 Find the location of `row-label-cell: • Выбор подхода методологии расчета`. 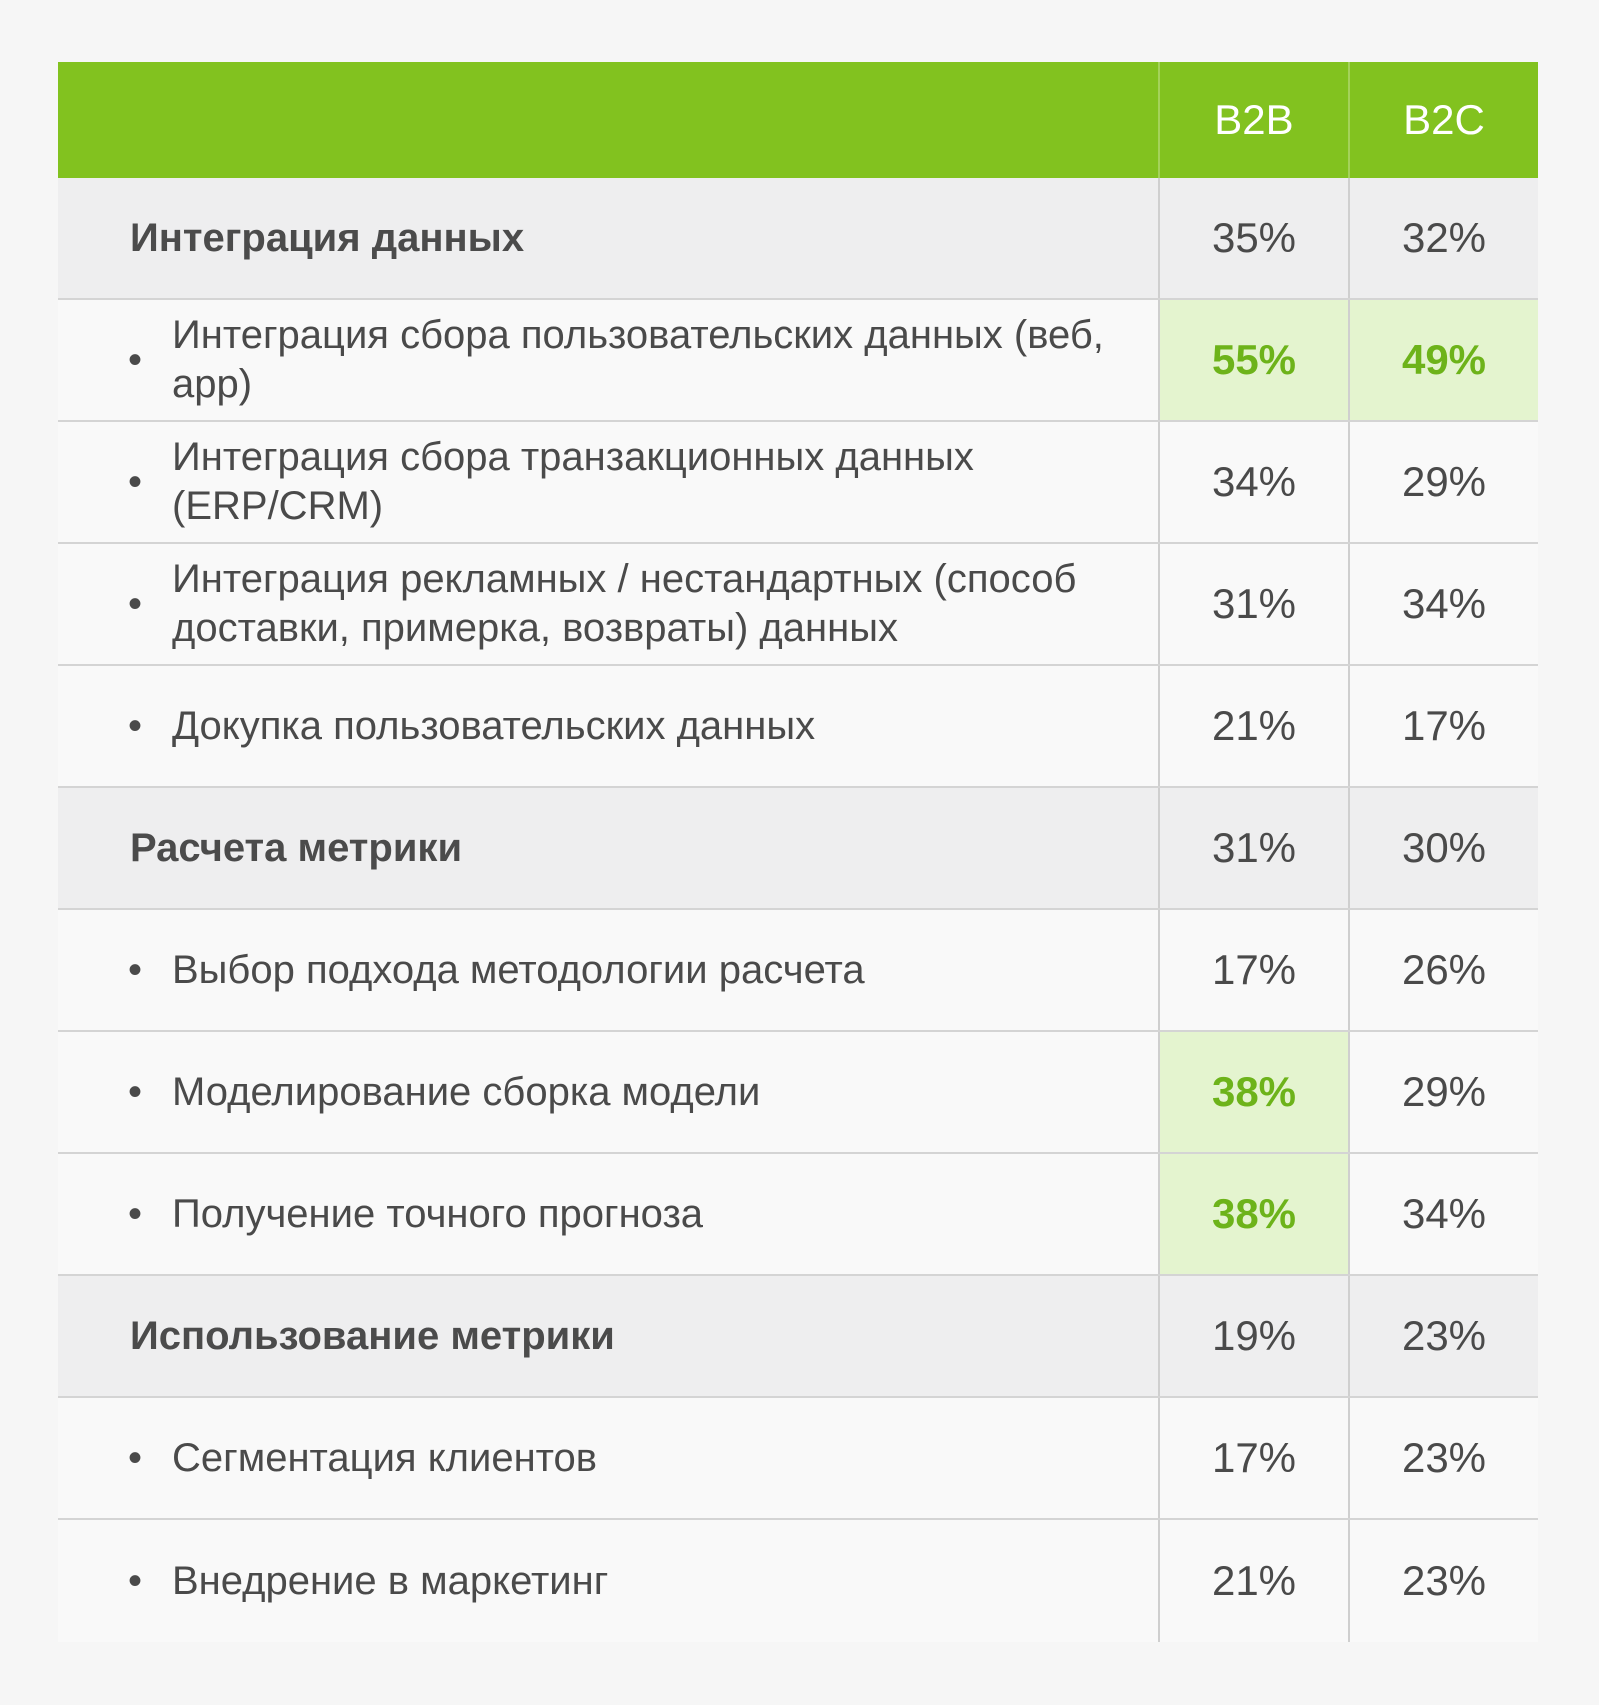

row-label-cell: • Выбор подхода методологии расчета is located at coordinates (608, 970).